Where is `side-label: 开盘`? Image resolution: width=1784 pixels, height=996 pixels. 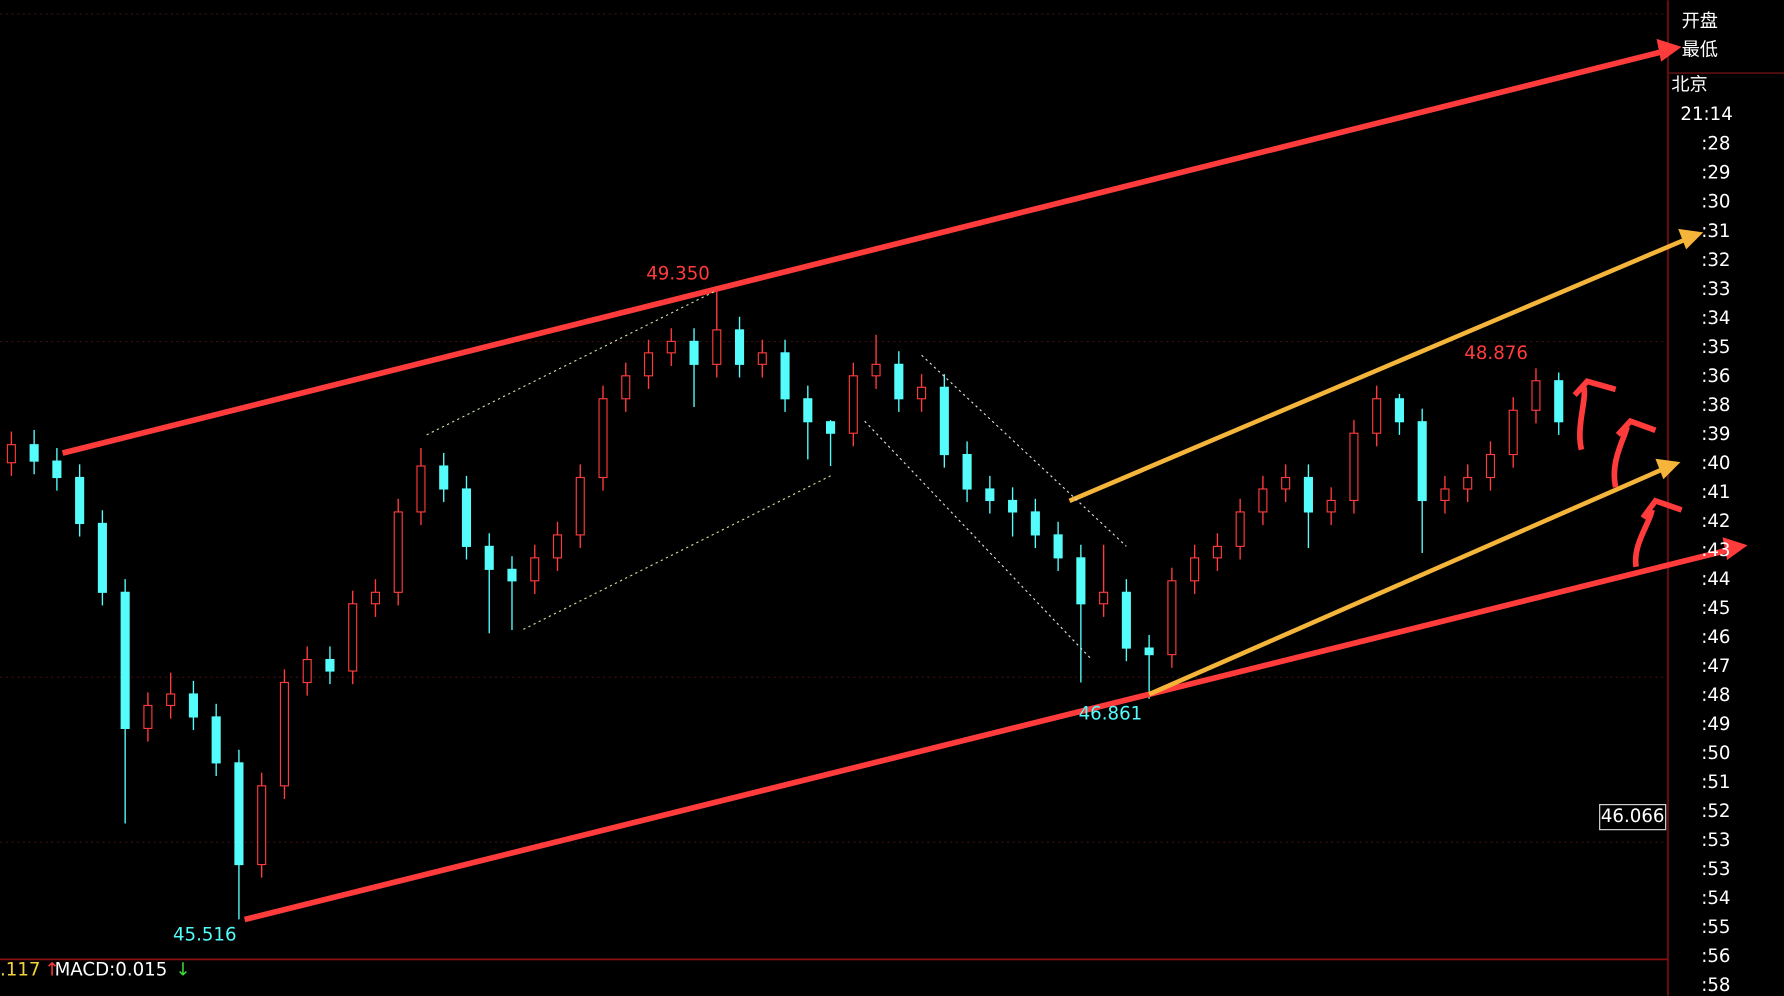
side-label: 开盘 is located at coordinates (1700, 21).